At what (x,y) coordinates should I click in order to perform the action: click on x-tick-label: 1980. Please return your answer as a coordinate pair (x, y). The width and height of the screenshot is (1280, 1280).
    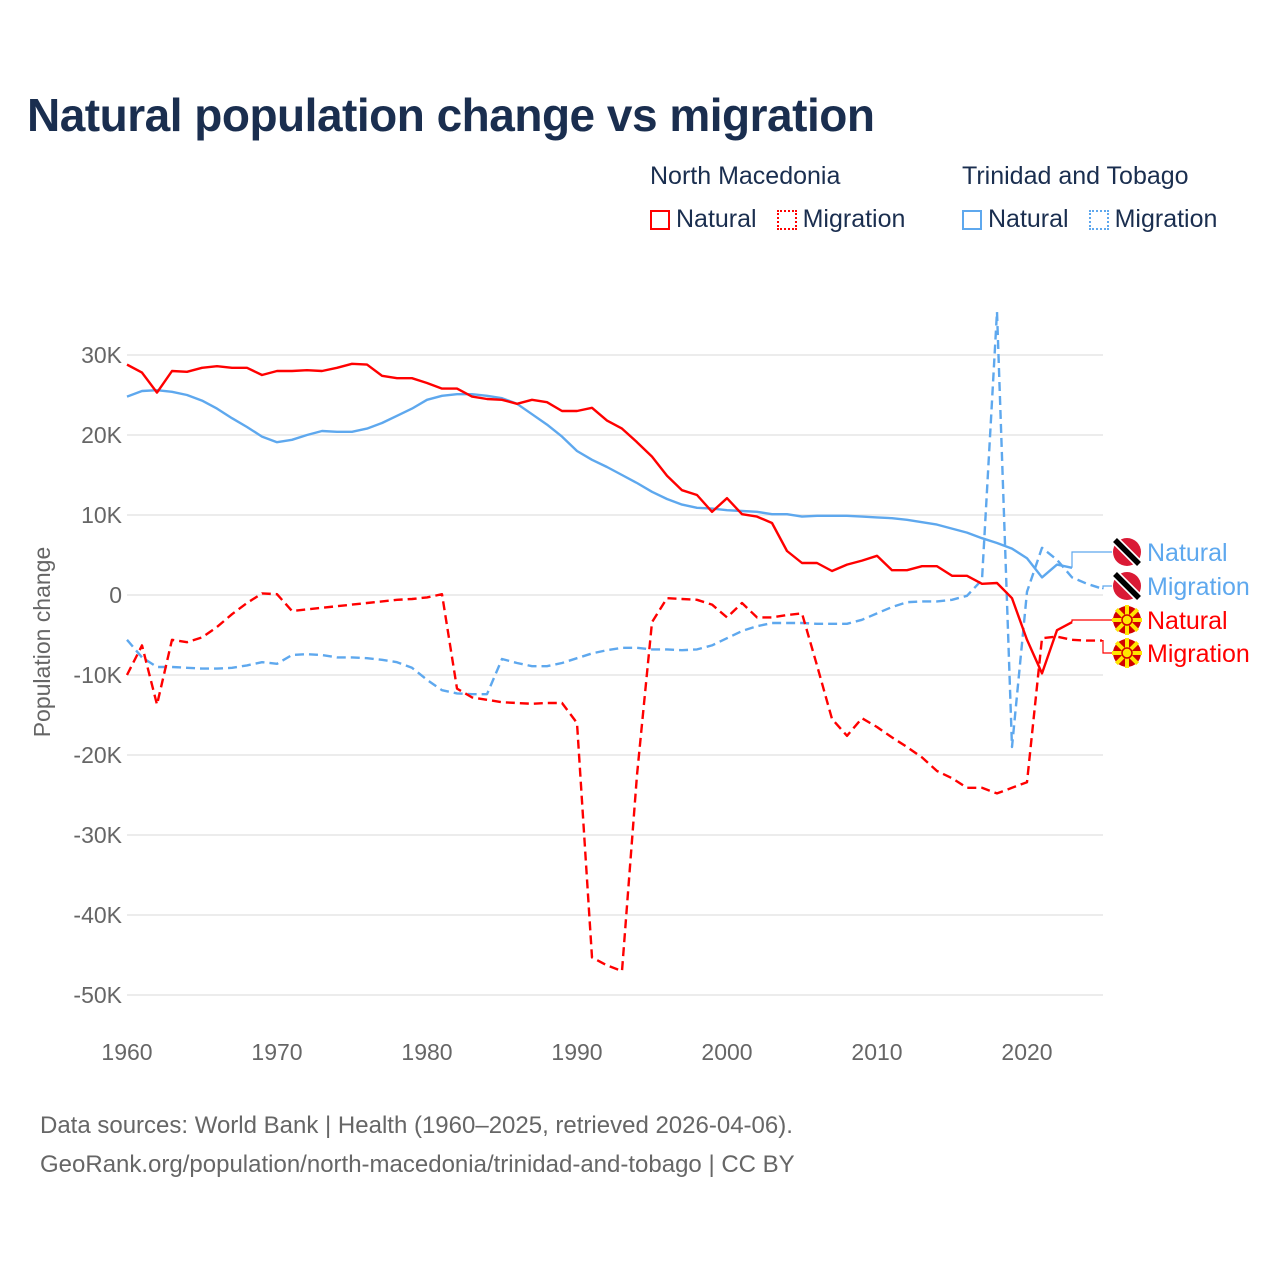
    Looking at the image, I should click on (426, 1052).